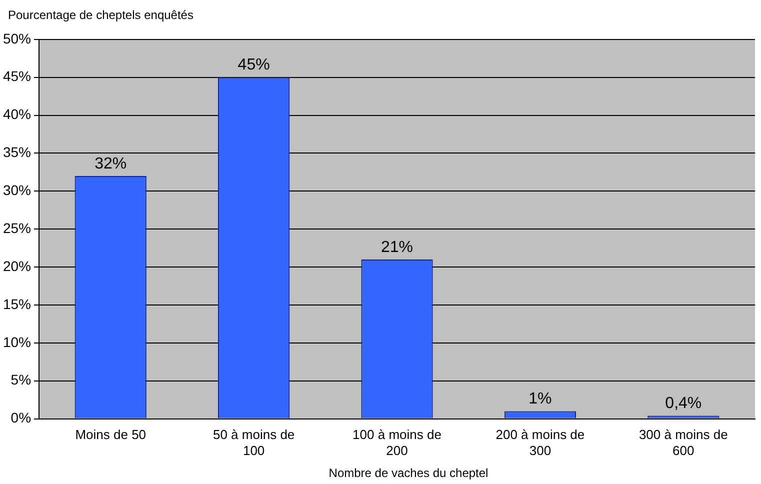 Image resolution: width=761 pixels, height=484 pixels. Describe the element at coordinates (21, 380) in the screenshot. I see `y-tick-label: 5%` at that location.